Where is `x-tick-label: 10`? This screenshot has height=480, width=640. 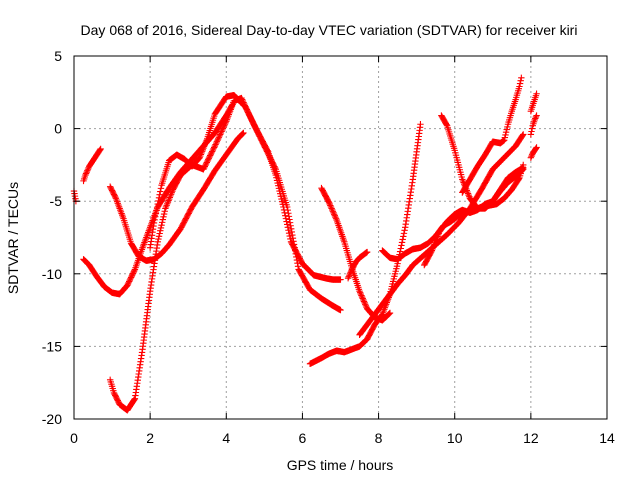 x-tick-label: 10 is located at coordinates (455, 438).